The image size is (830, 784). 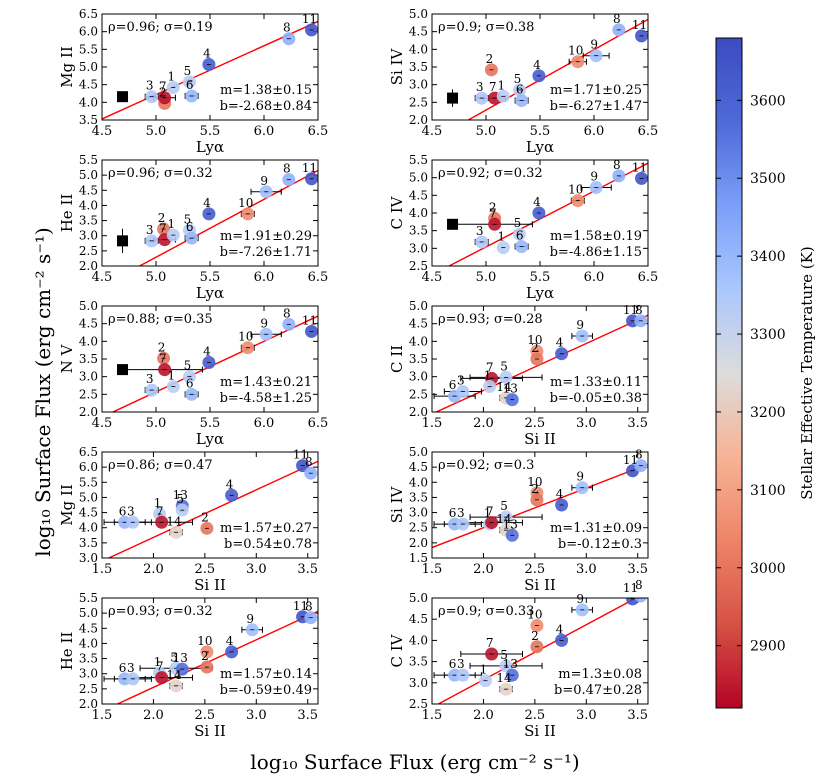 I want to click on x-tick-label: 3.5, so click(x=307, y=569).